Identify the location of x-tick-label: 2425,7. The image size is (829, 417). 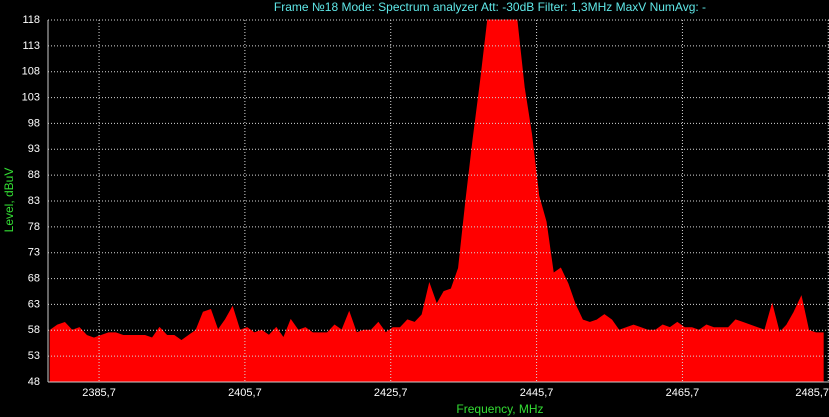
(391, 393).